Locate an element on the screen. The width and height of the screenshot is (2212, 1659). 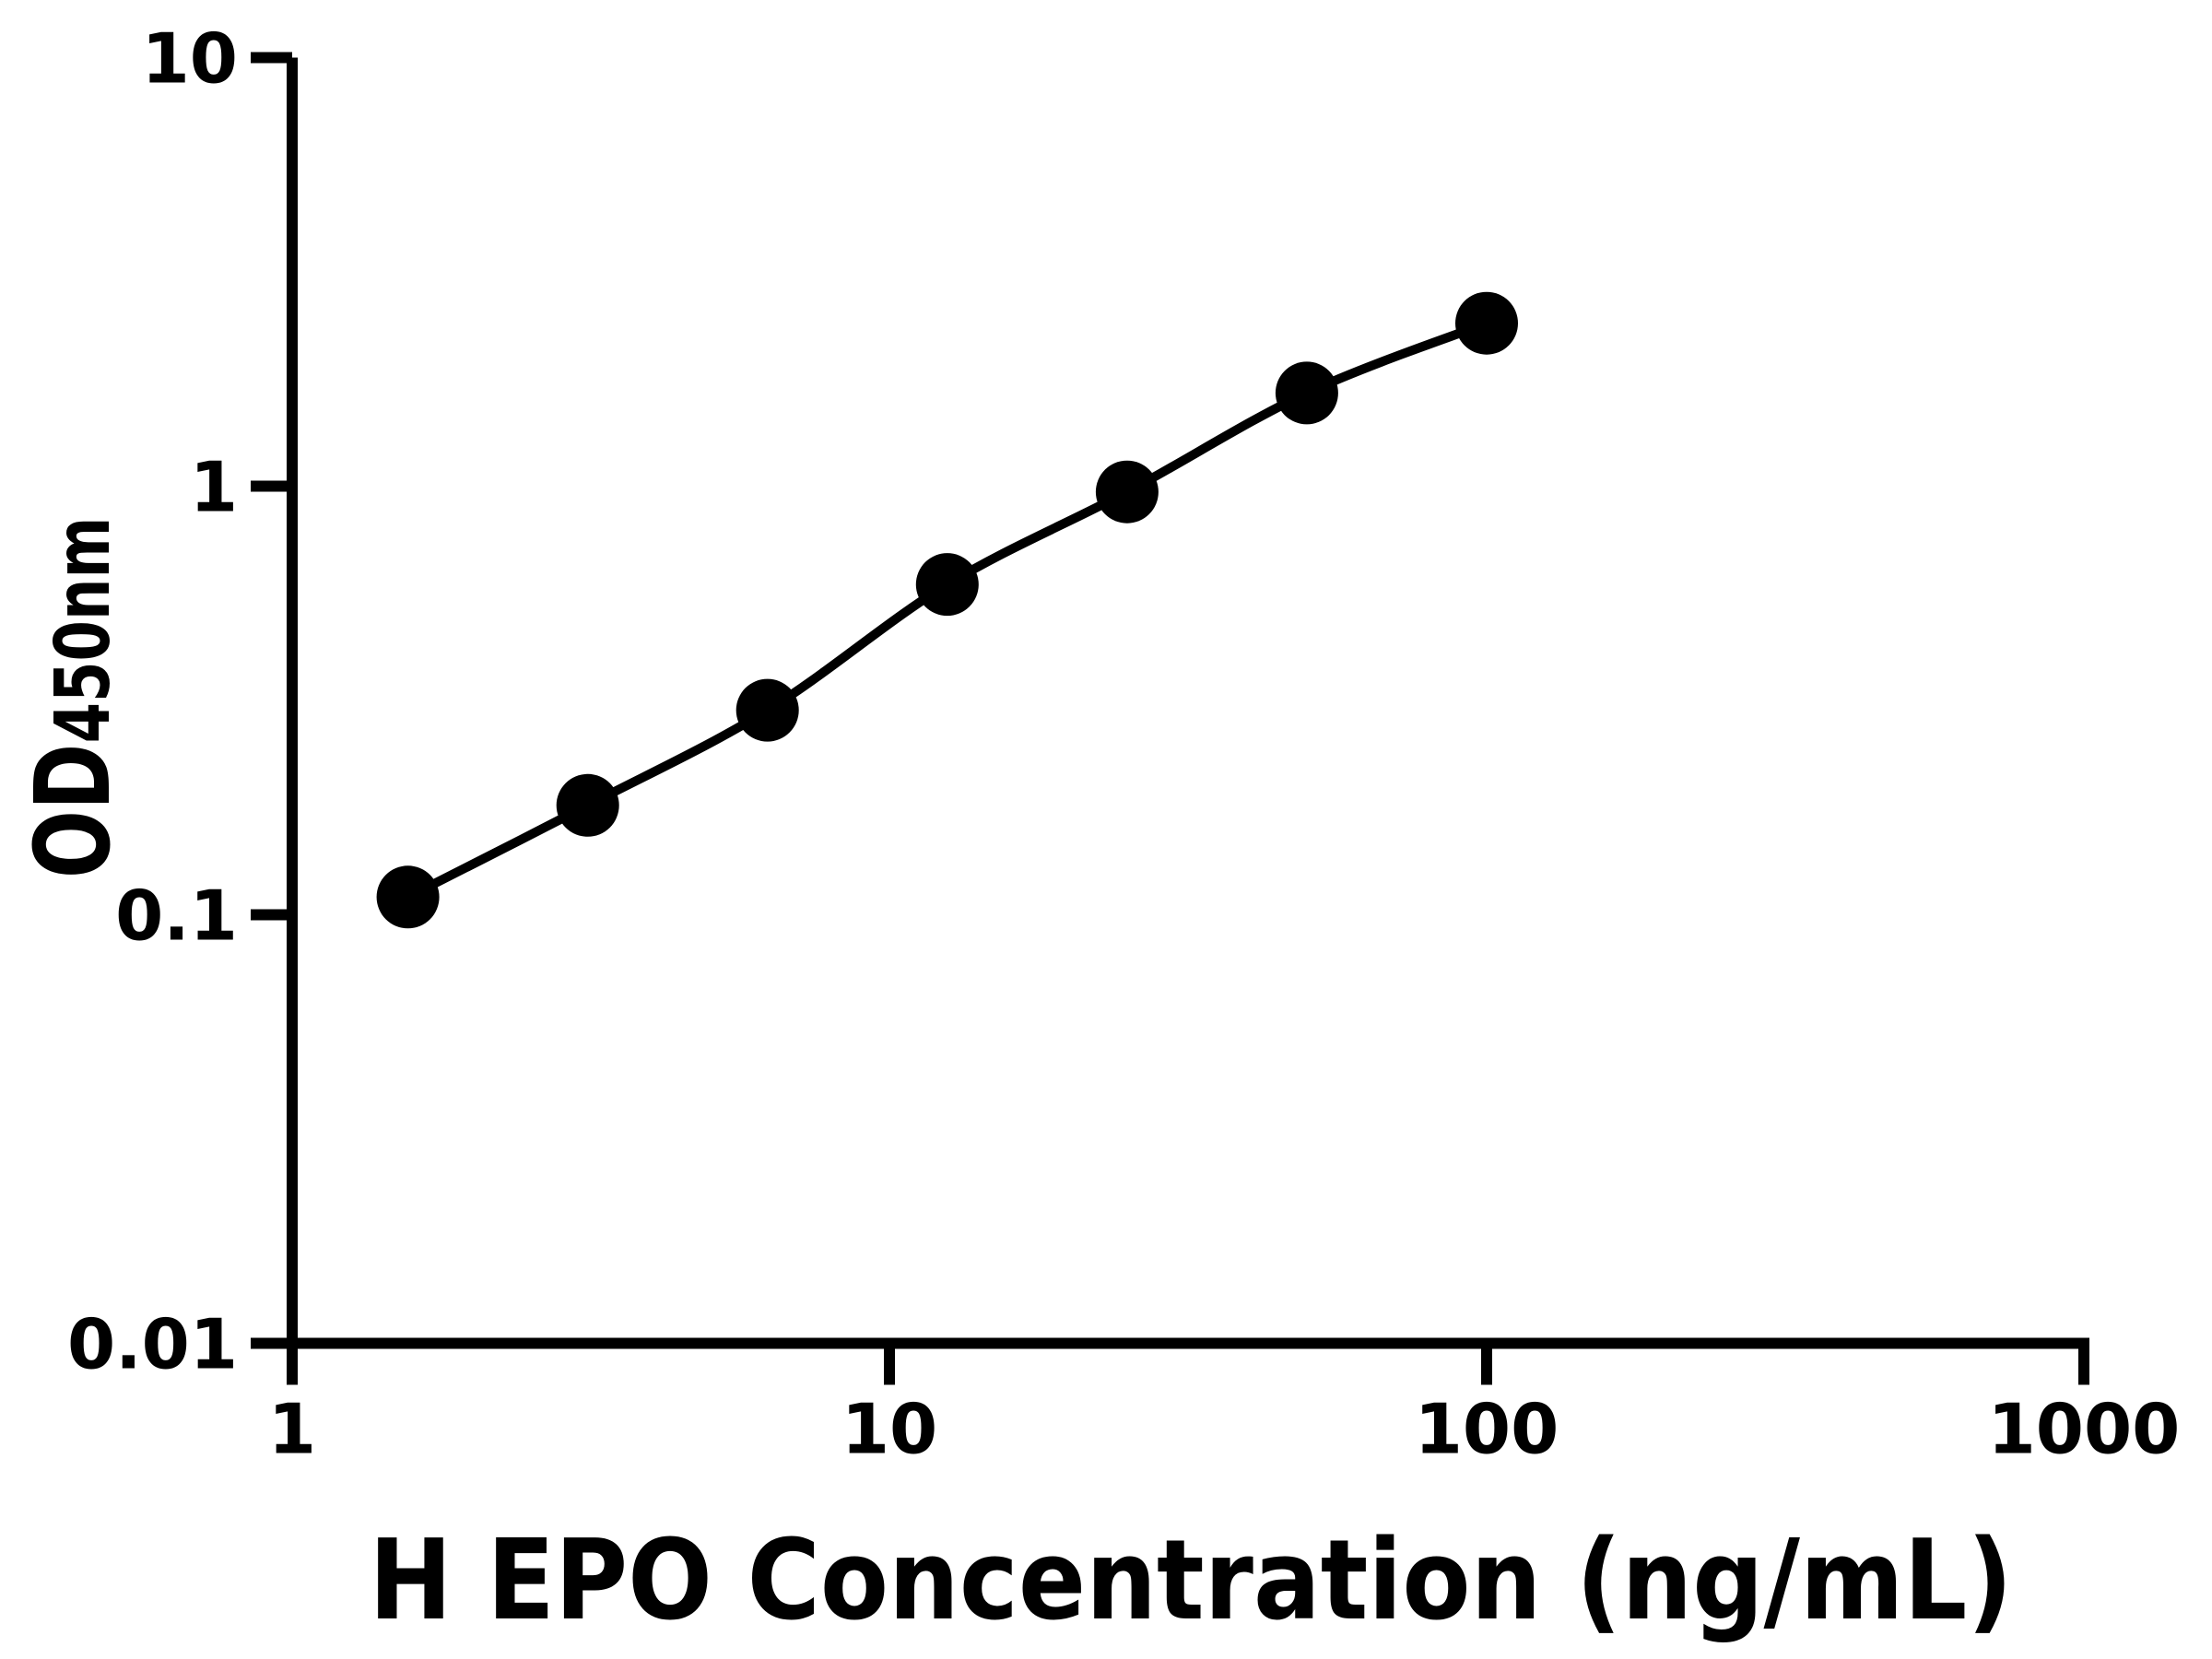
x-axis-title: H EPO Concentration (ng/mL) is located at coordinates (1190, 1580).